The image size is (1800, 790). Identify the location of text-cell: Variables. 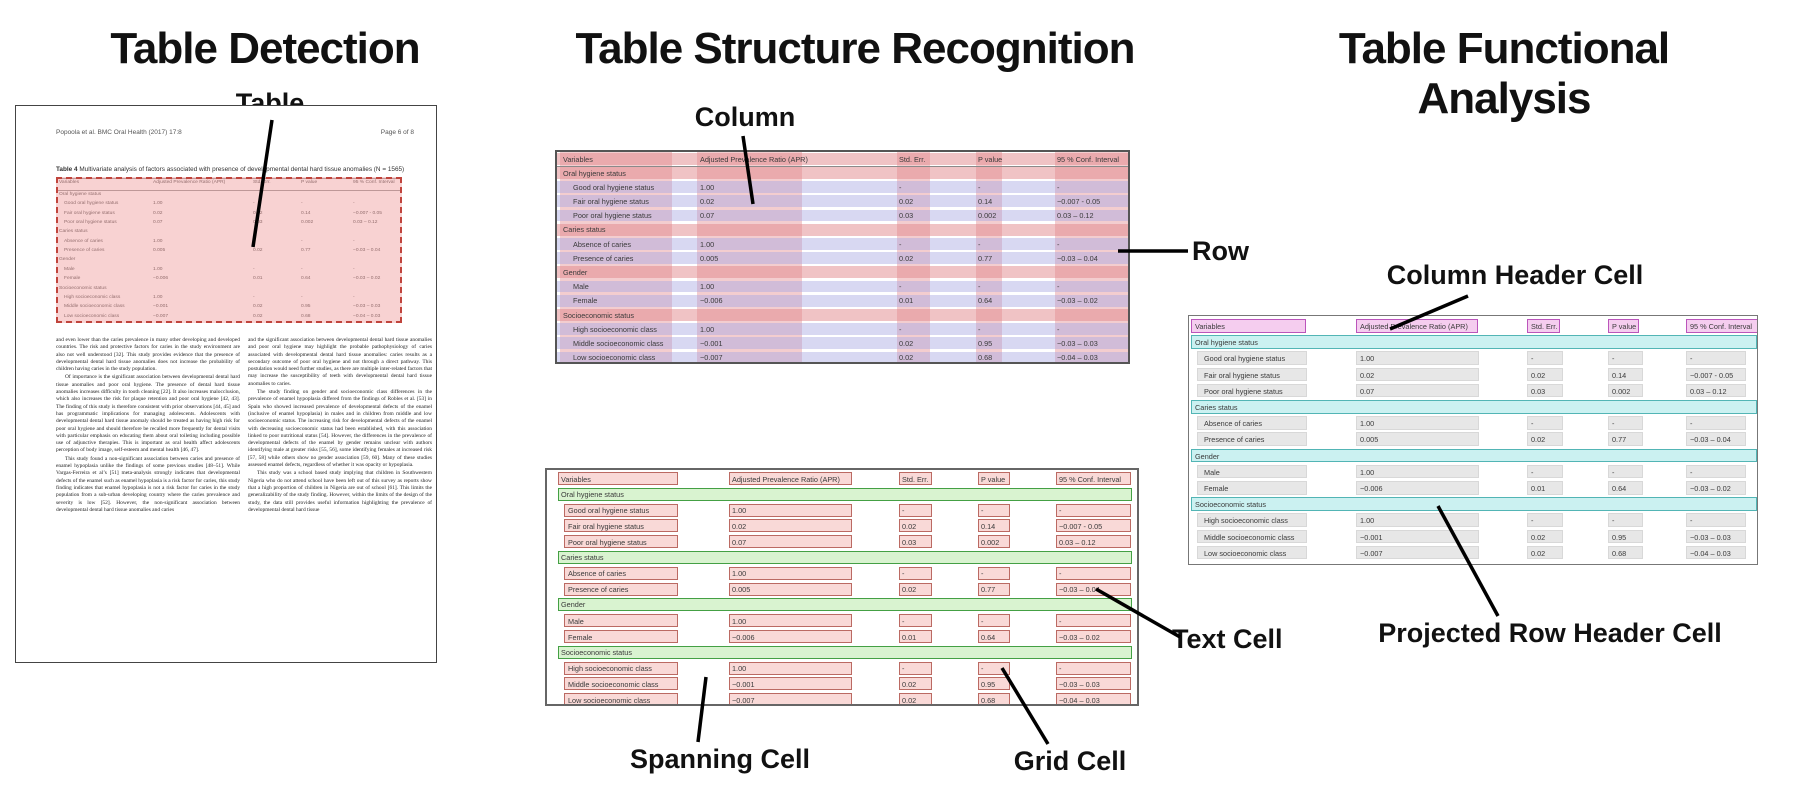
(576, 479).